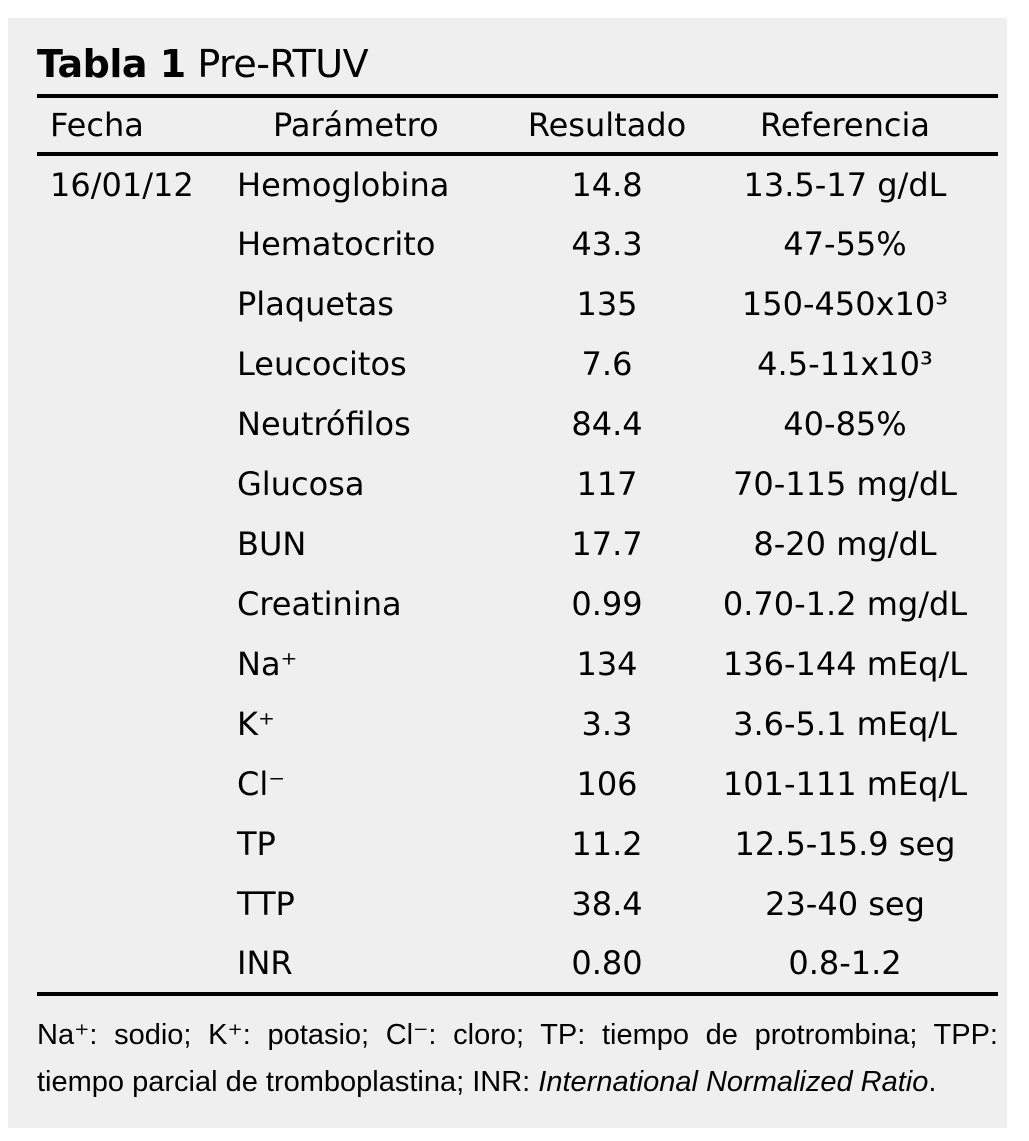 This screenshot has height=1141, width=1029. Describe the element at coordinates (272, 544) in the screenshot. I see `cell-parameter: BUN` at that location.